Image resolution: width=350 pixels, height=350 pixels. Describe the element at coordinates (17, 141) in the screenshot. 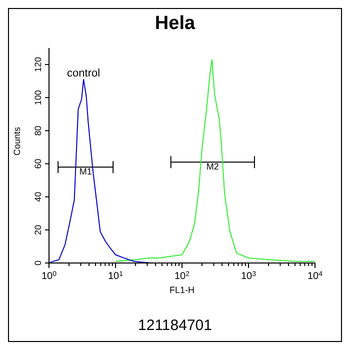

I see `y-axis-title: Counts` at that location.